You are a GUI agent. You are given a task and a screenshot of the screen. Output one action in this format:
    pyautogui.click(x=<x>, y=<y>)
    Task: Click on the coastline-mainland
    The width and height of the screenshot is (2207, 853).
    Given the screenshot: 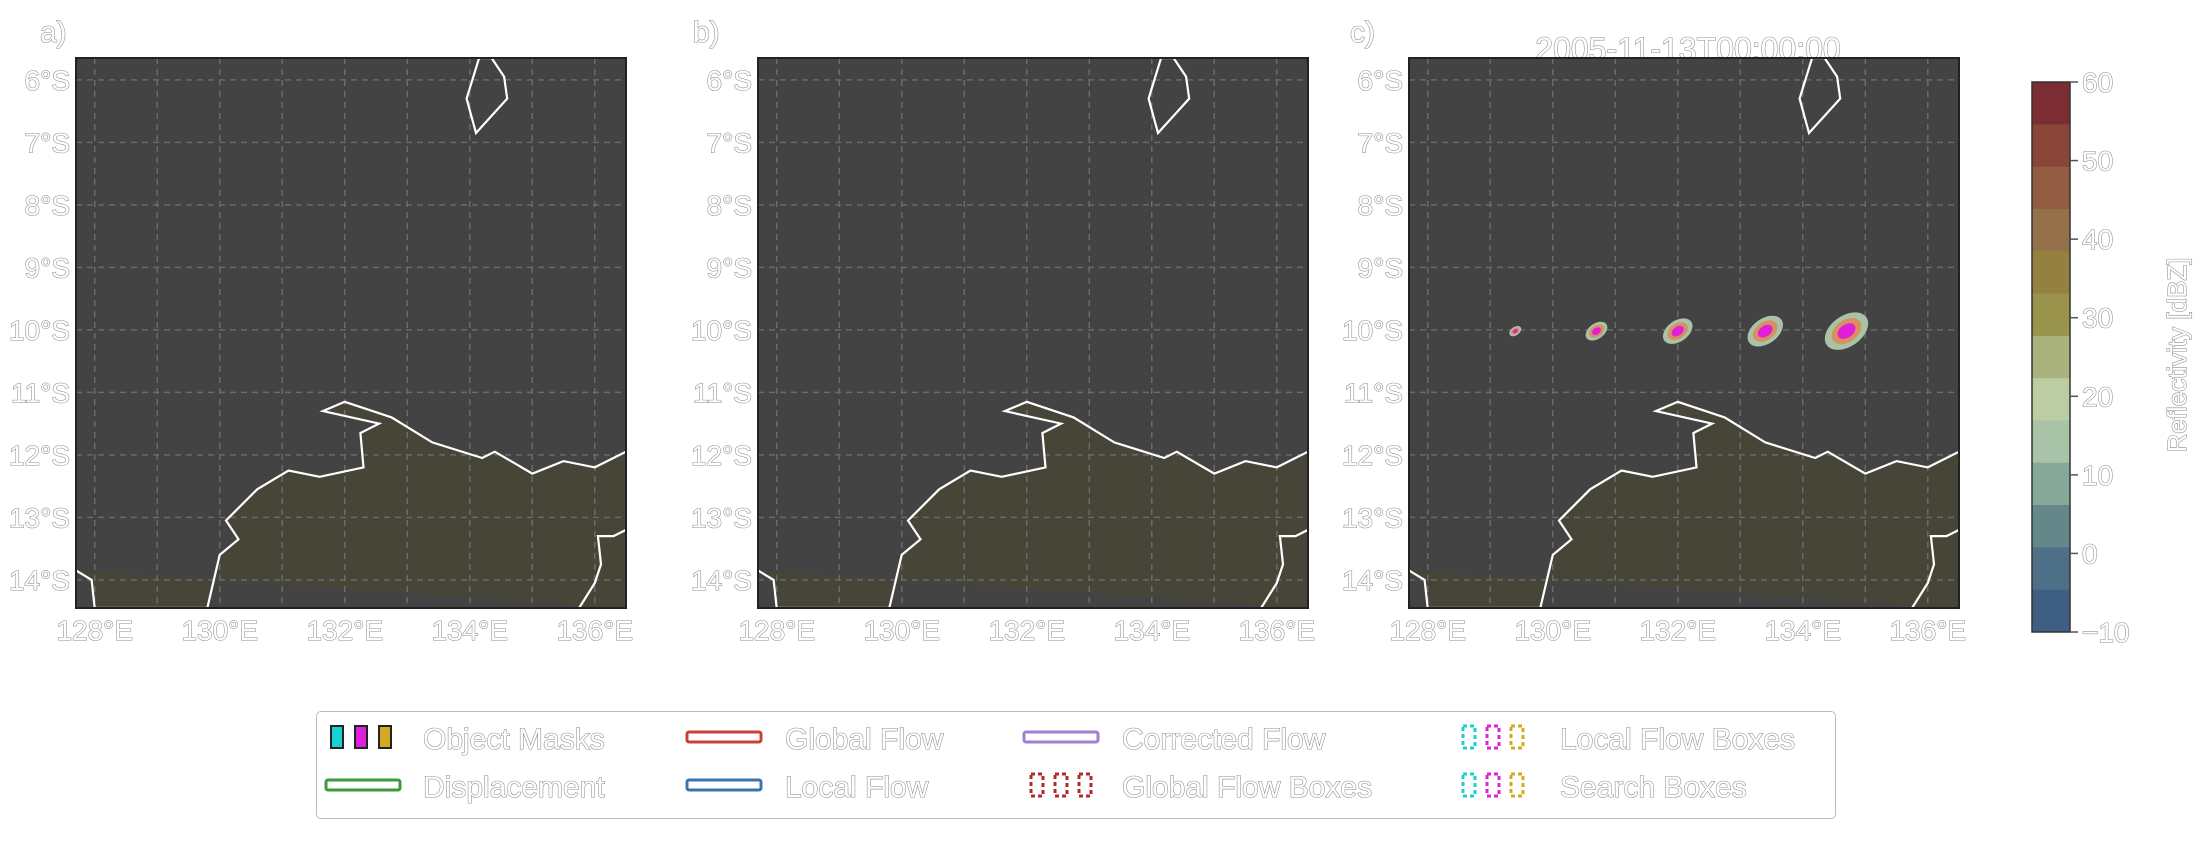 What is the action you would take?
    pyautogui.click(x=1684, y=505)
    